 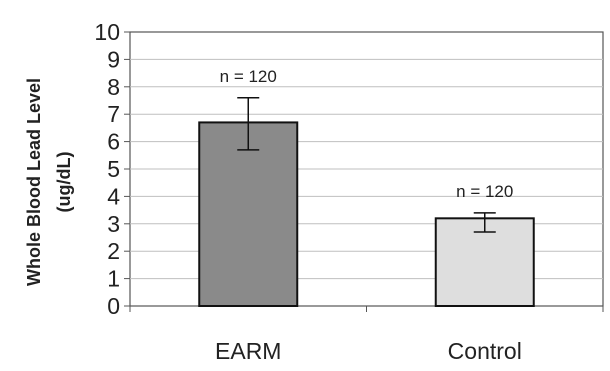 What do you see at coordinates (113, 196) in the screenshot?
I see `y-tick-label: 4` at bounding box center [113, 196].